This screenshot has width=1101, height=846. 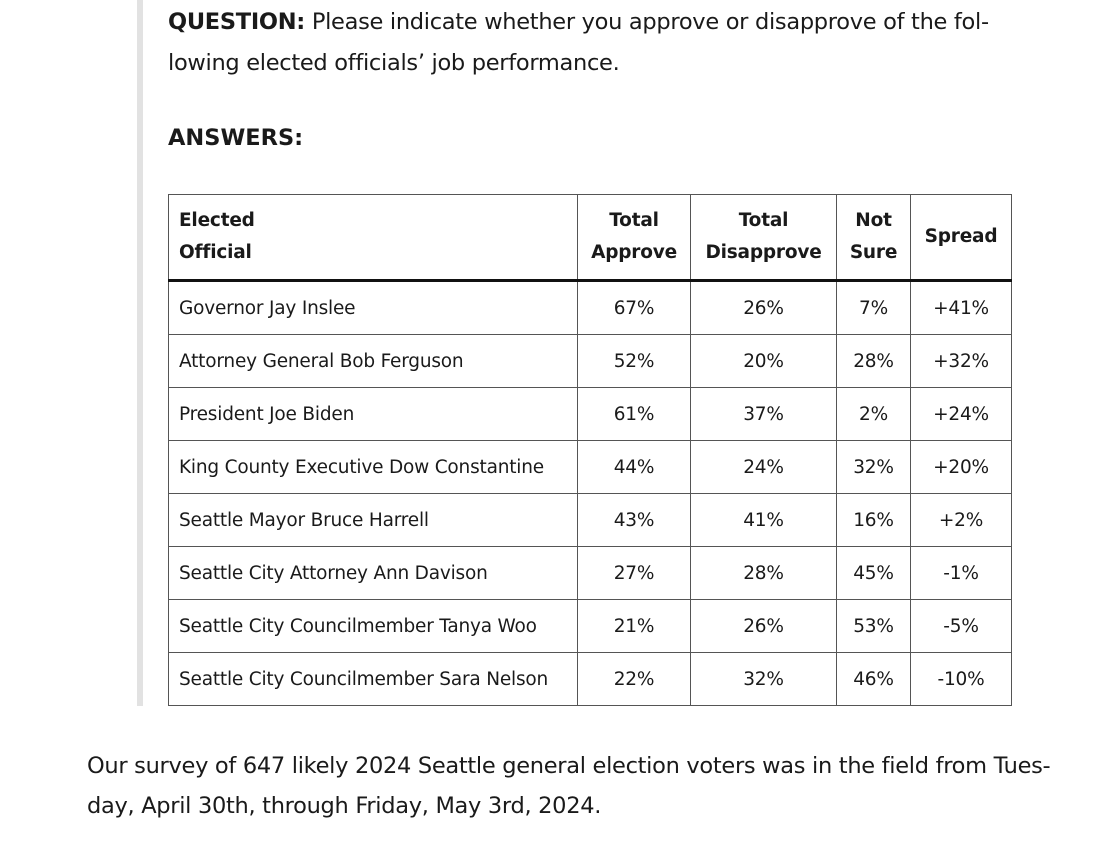 I want to click on approve-cell: 27%, so click(x=634, y=573).